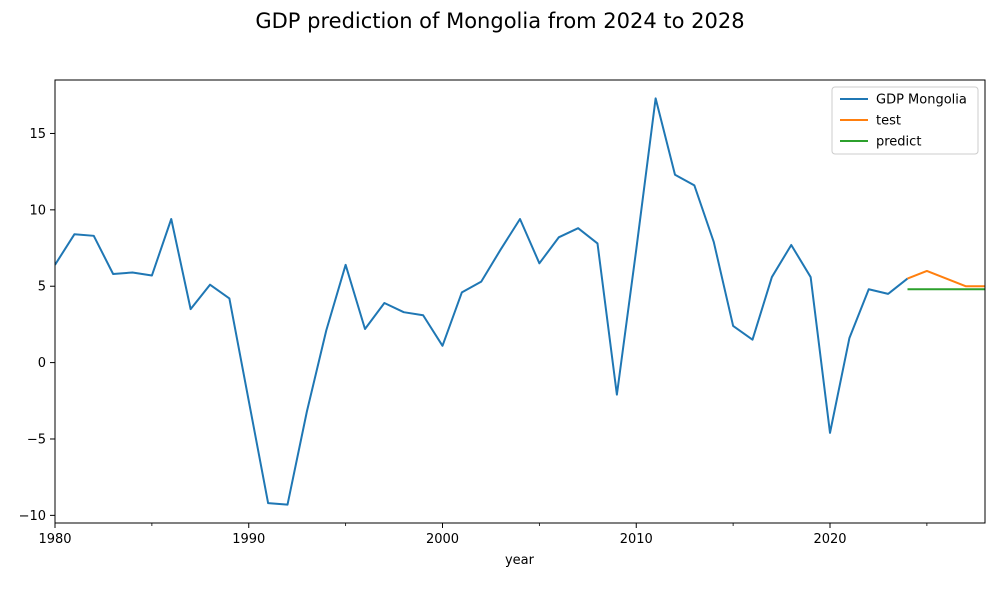 This screenshot has width=1000, height=600. What do you see at coordinates (248, 539) in the screenshot?
I see `x-tick-label: 1990` at bounding box center [248, 539].